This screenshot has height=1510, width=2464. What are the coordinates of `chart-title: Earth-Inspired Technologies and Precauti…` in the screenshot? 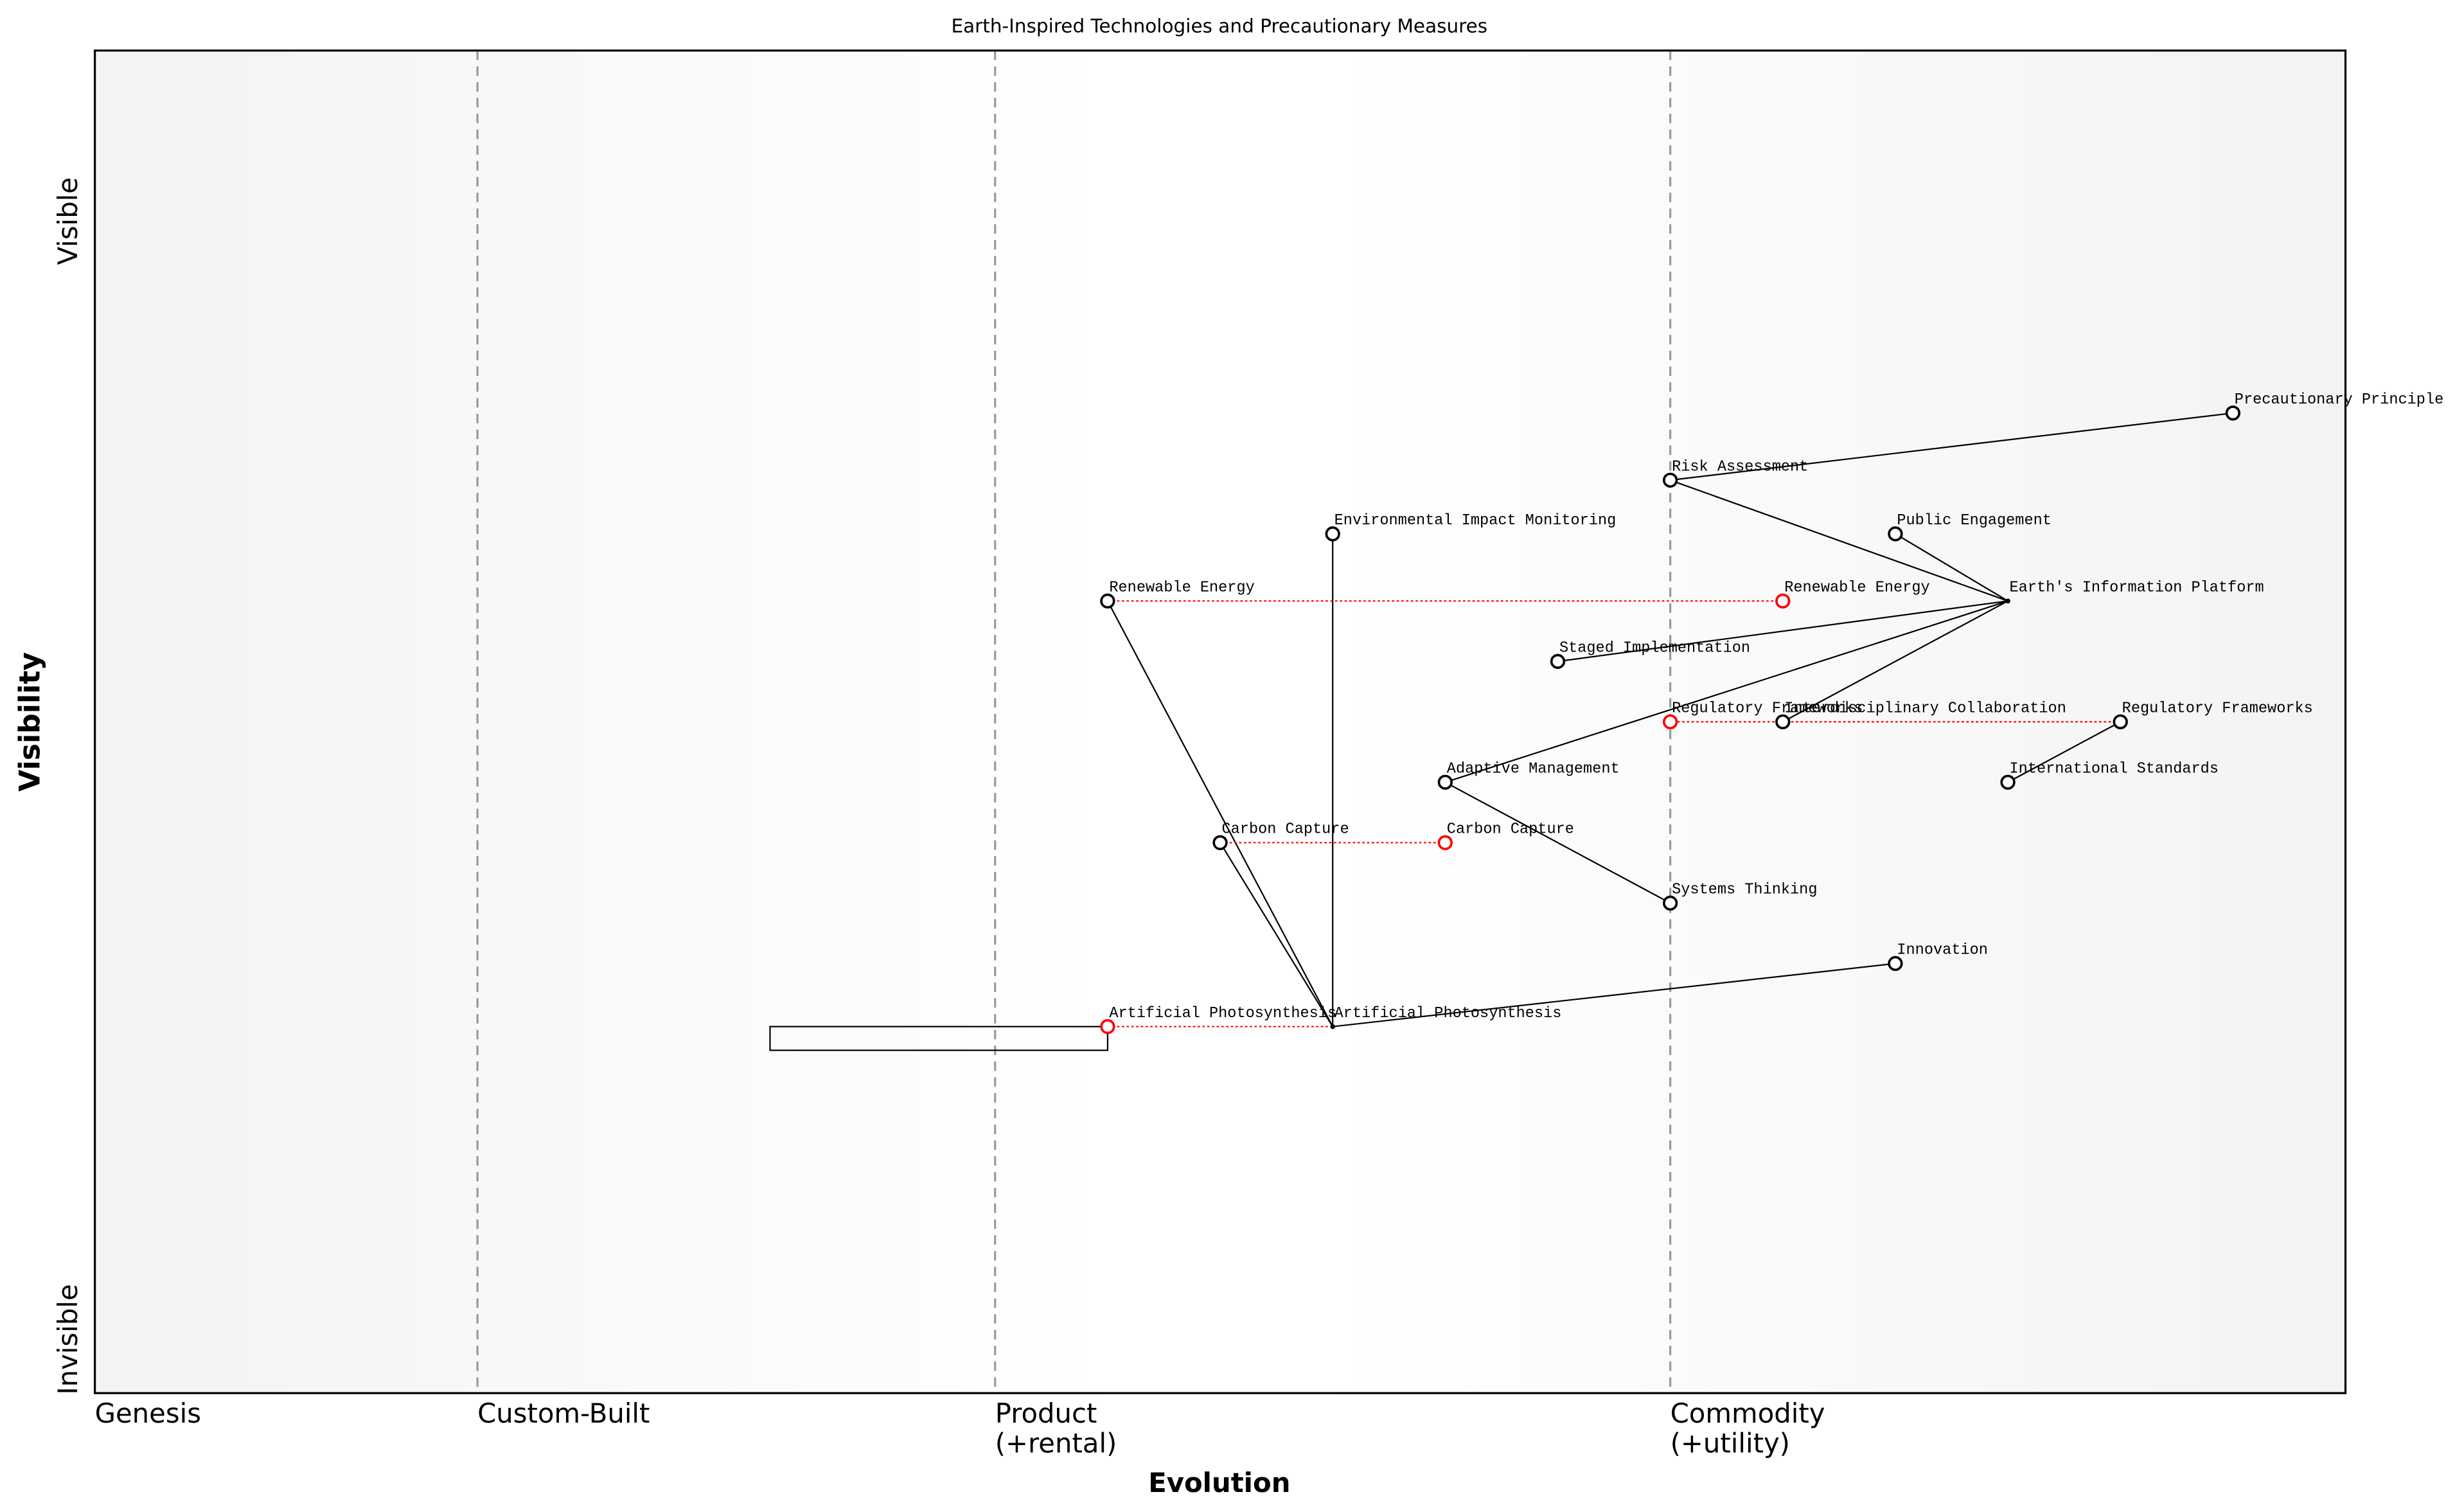 It's located at (1219, 26).